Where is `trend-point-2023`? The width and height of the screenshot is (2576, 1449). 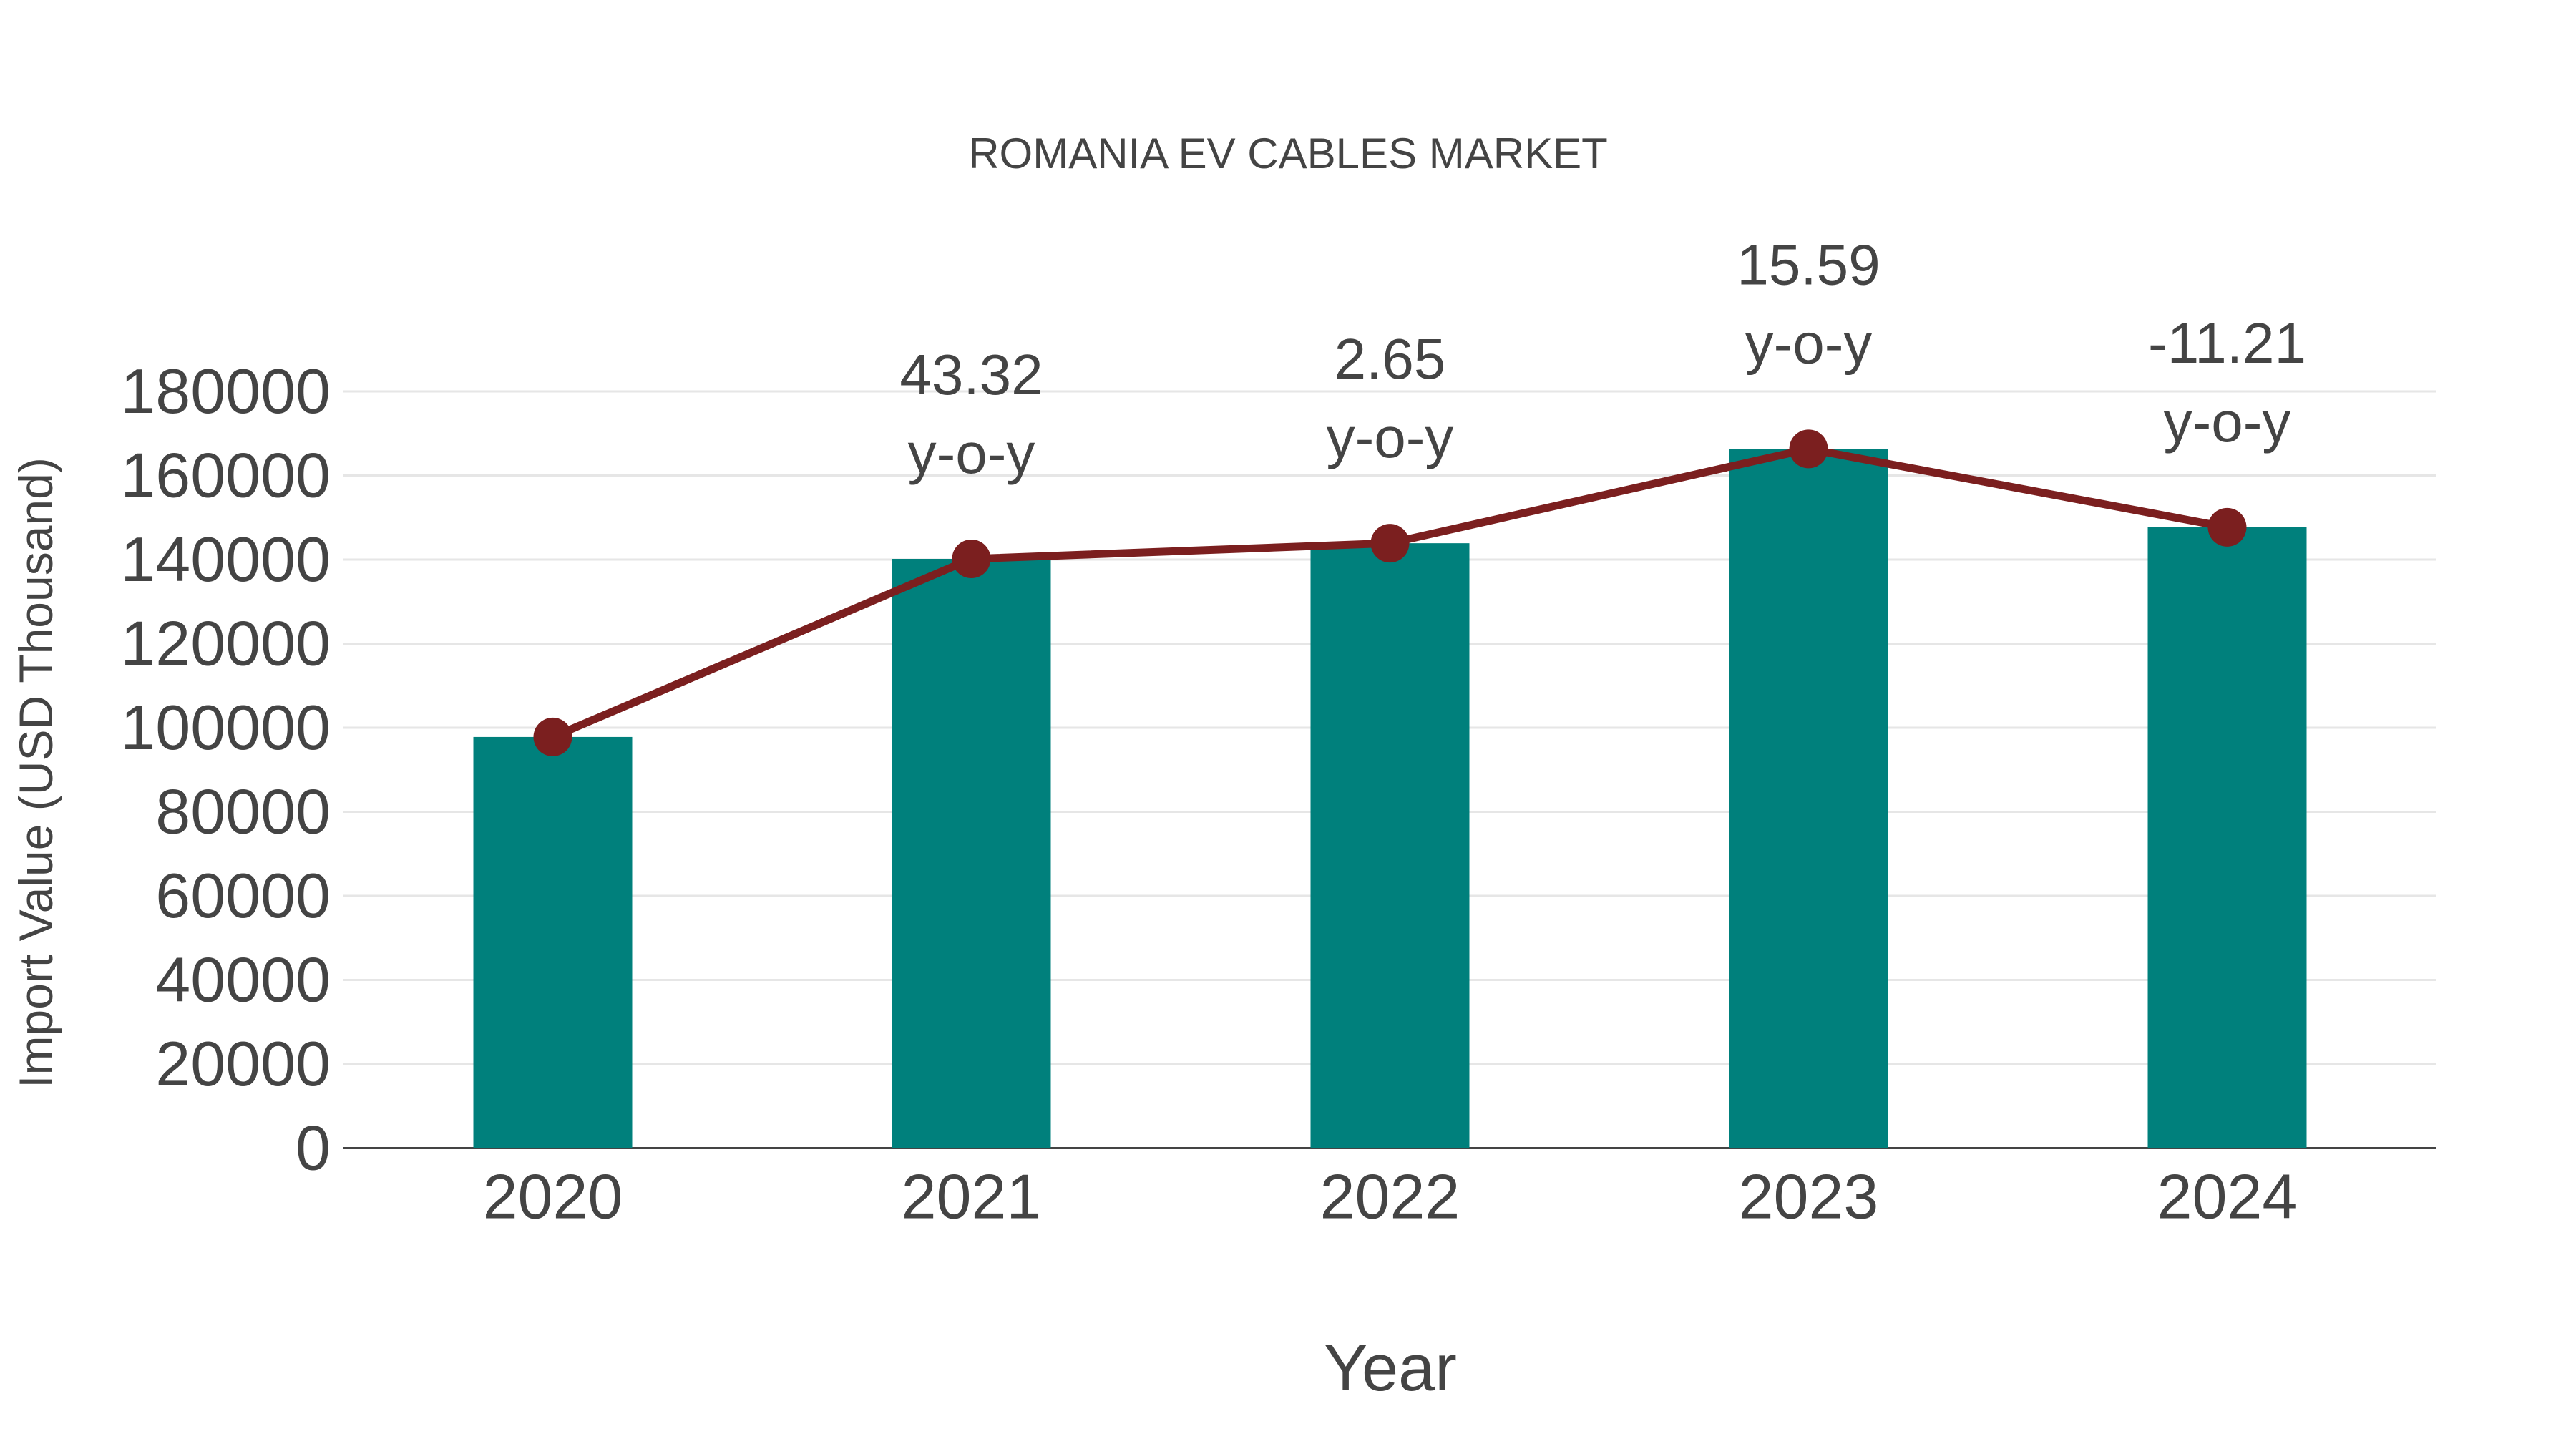 trend-point-2023 is located at coordinates (1808, 449).